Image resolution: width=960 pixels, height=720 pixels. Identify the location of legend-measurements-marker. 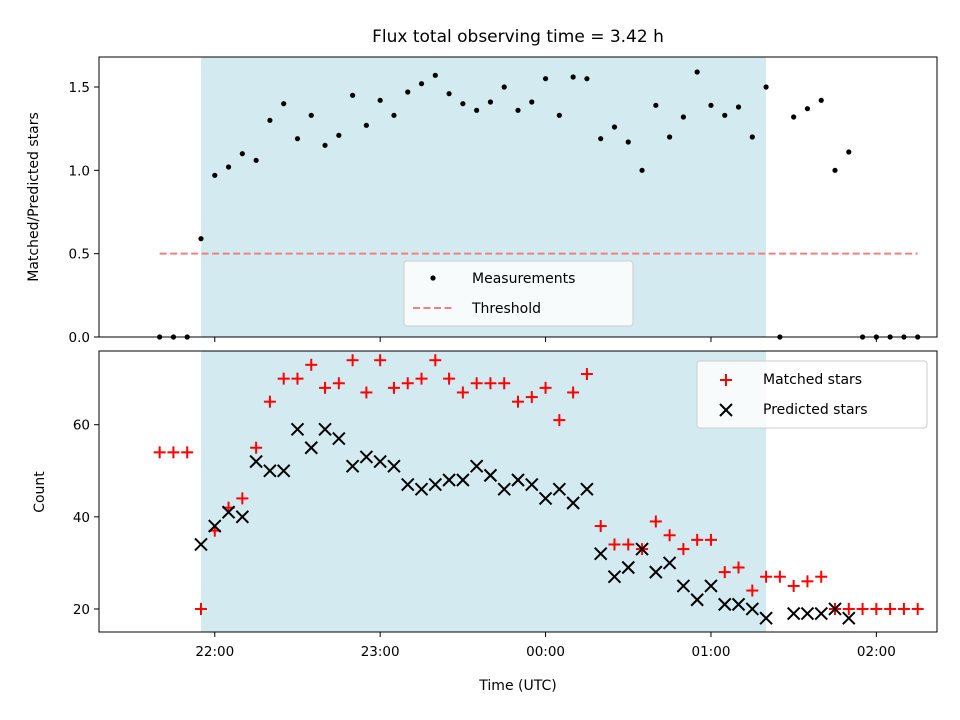
(433, 278).